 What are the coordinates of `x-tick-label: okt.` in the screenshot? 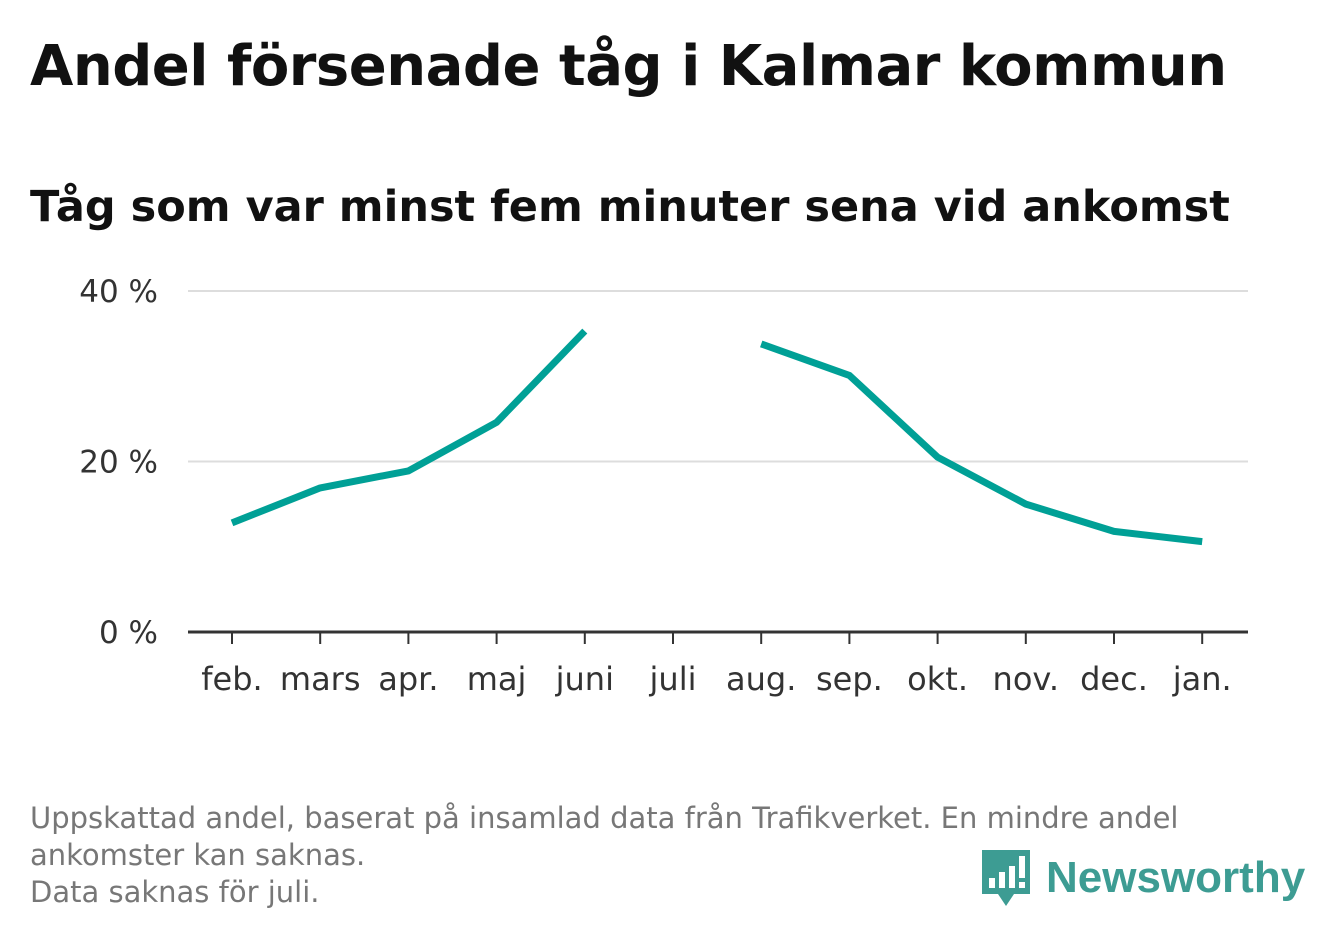 It's located at (937, 679).